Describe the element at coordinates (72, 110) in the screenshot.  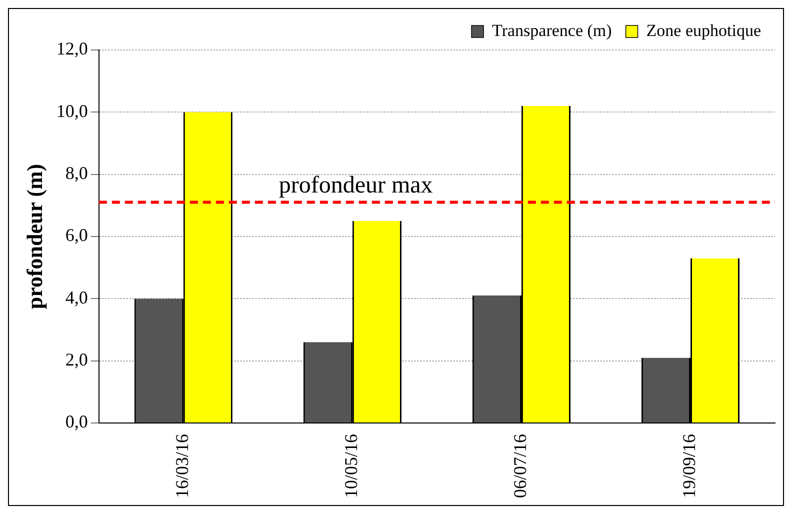
I see `y-tick-label: 10,0` at that location.